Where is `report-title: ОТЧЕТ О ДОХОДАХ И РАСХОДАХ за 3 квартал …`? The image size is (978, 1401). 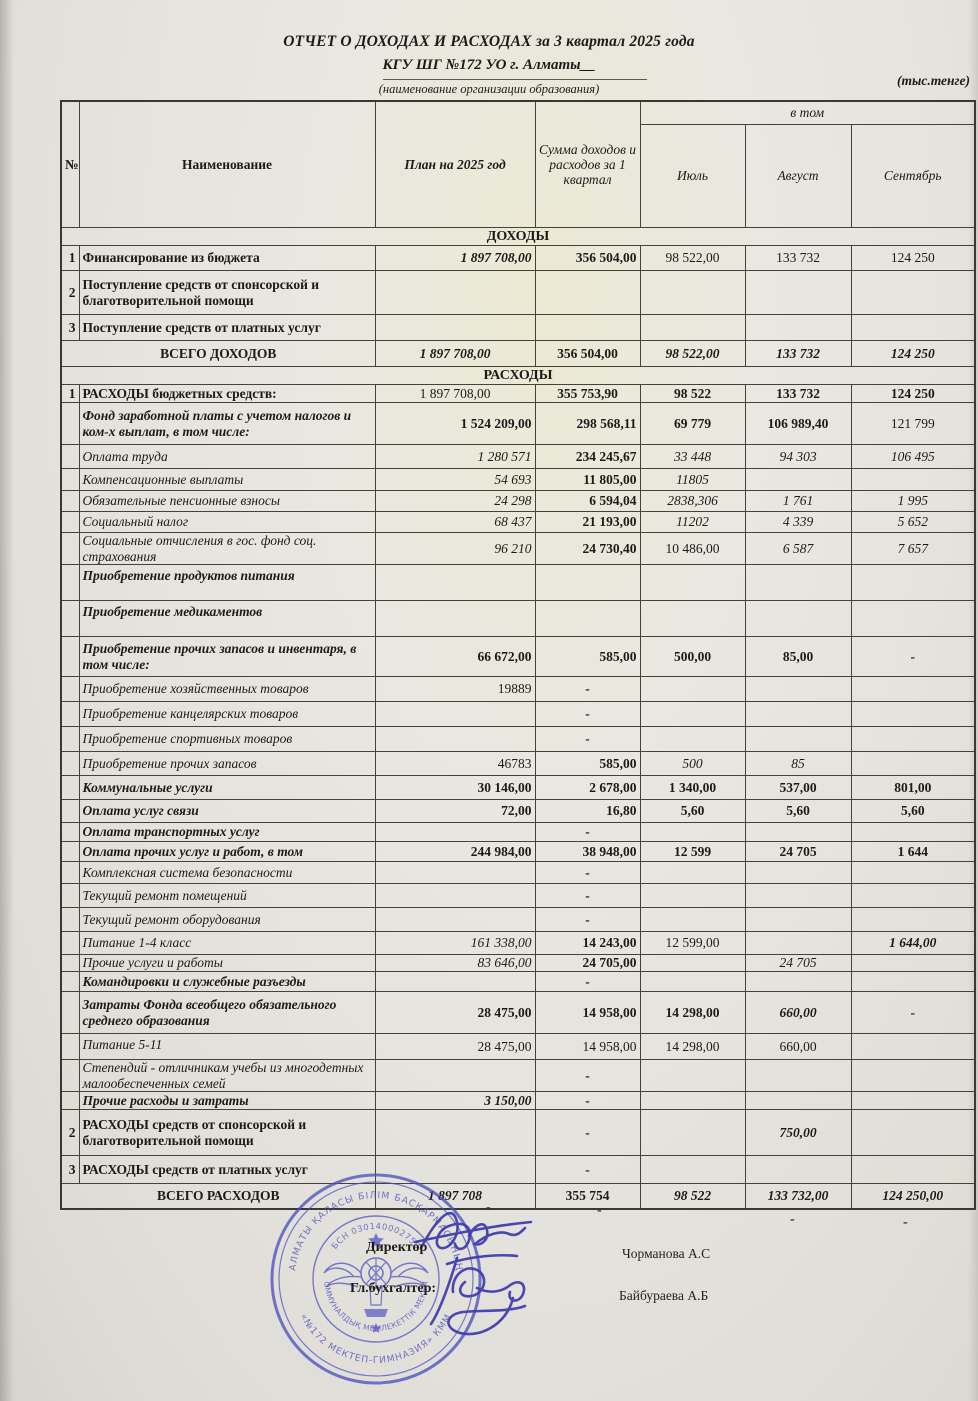
report-title: ОТЧЕТ О ДОХОДАХ И РАСХОДАХ за 3 квартал … is located at coordinates (489, 41).